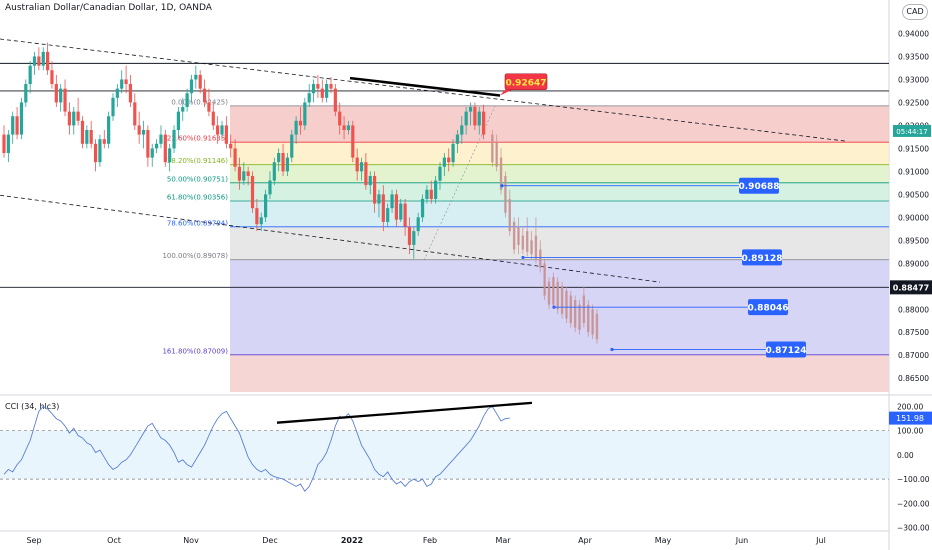 Image resolution: width=932 pixels, height=550 pixels. Describe the element at coordinates (910, 406) in the screenshot. I see `cci-tick-label: 200.00` at that location.